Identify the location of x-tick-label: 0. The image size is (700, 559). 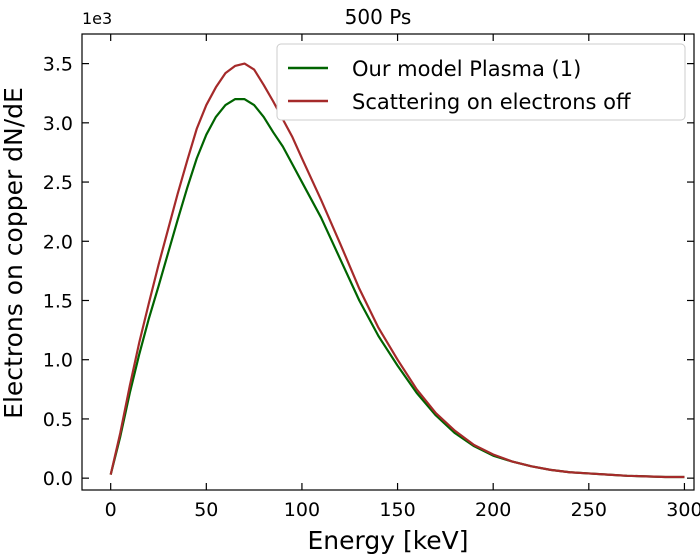
(111, 510).